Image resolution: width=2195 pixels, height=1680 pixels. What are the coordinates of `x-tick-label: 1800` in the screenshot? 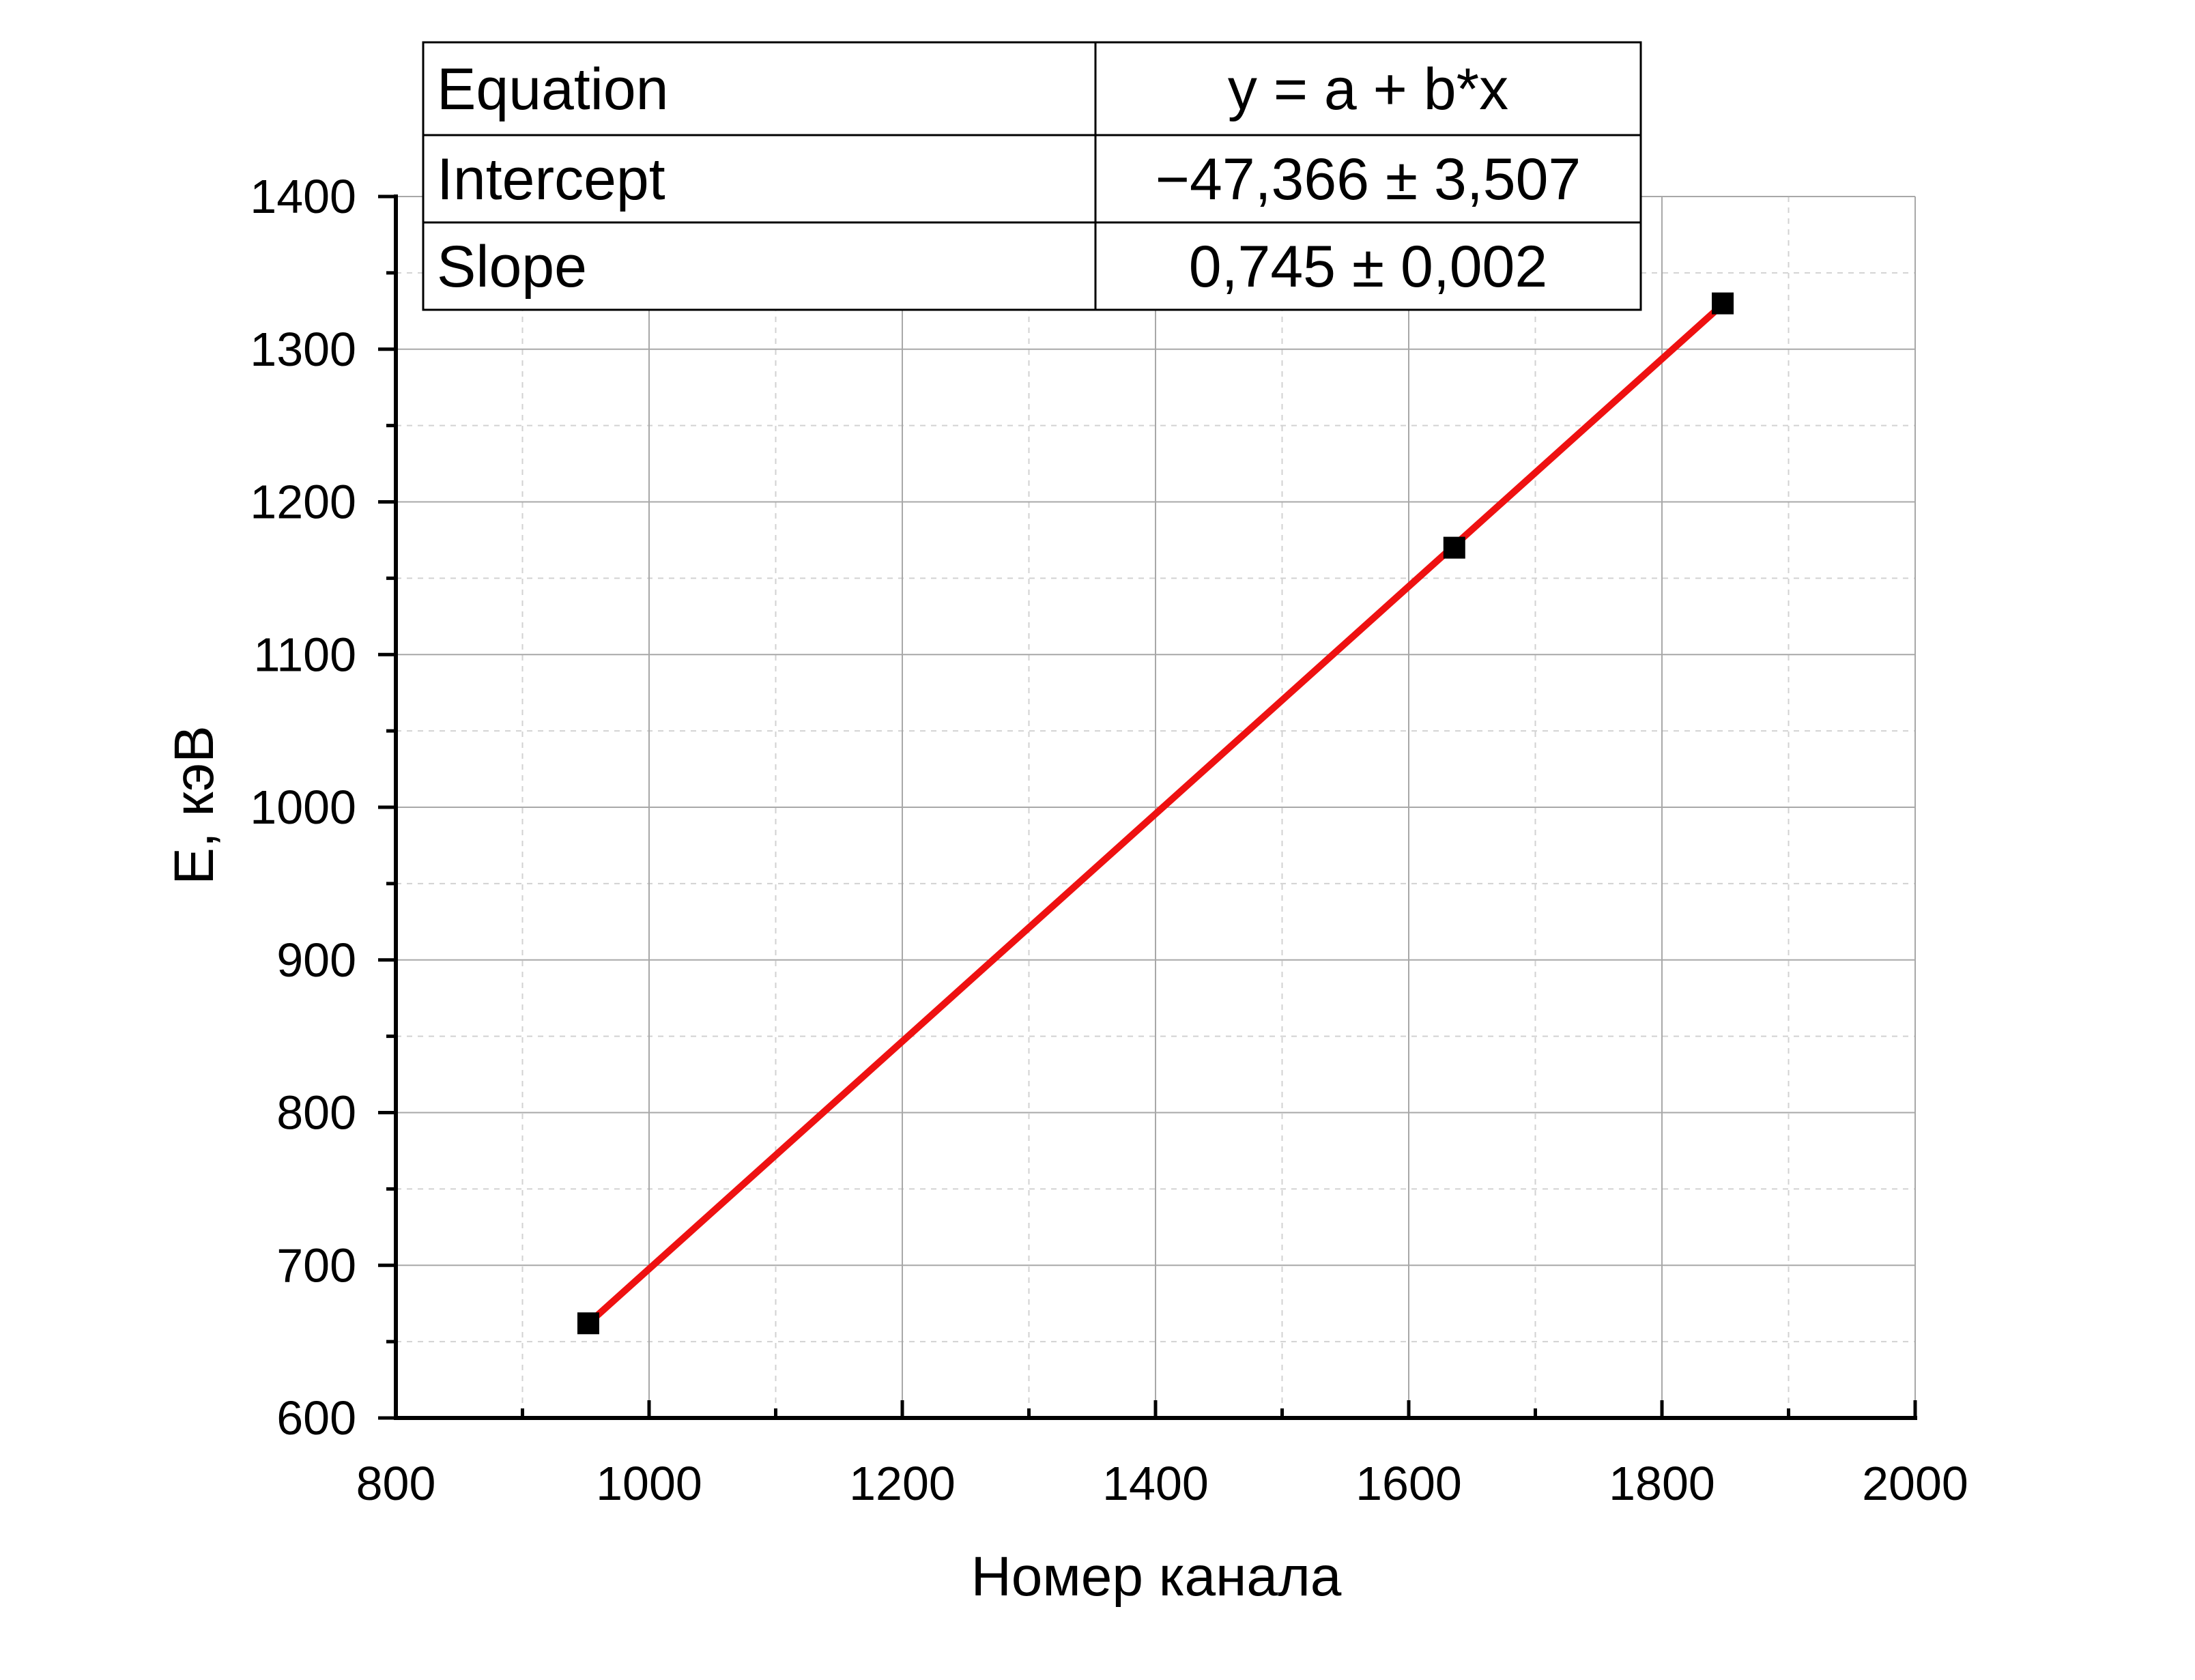 It's located at (1662, 1483).